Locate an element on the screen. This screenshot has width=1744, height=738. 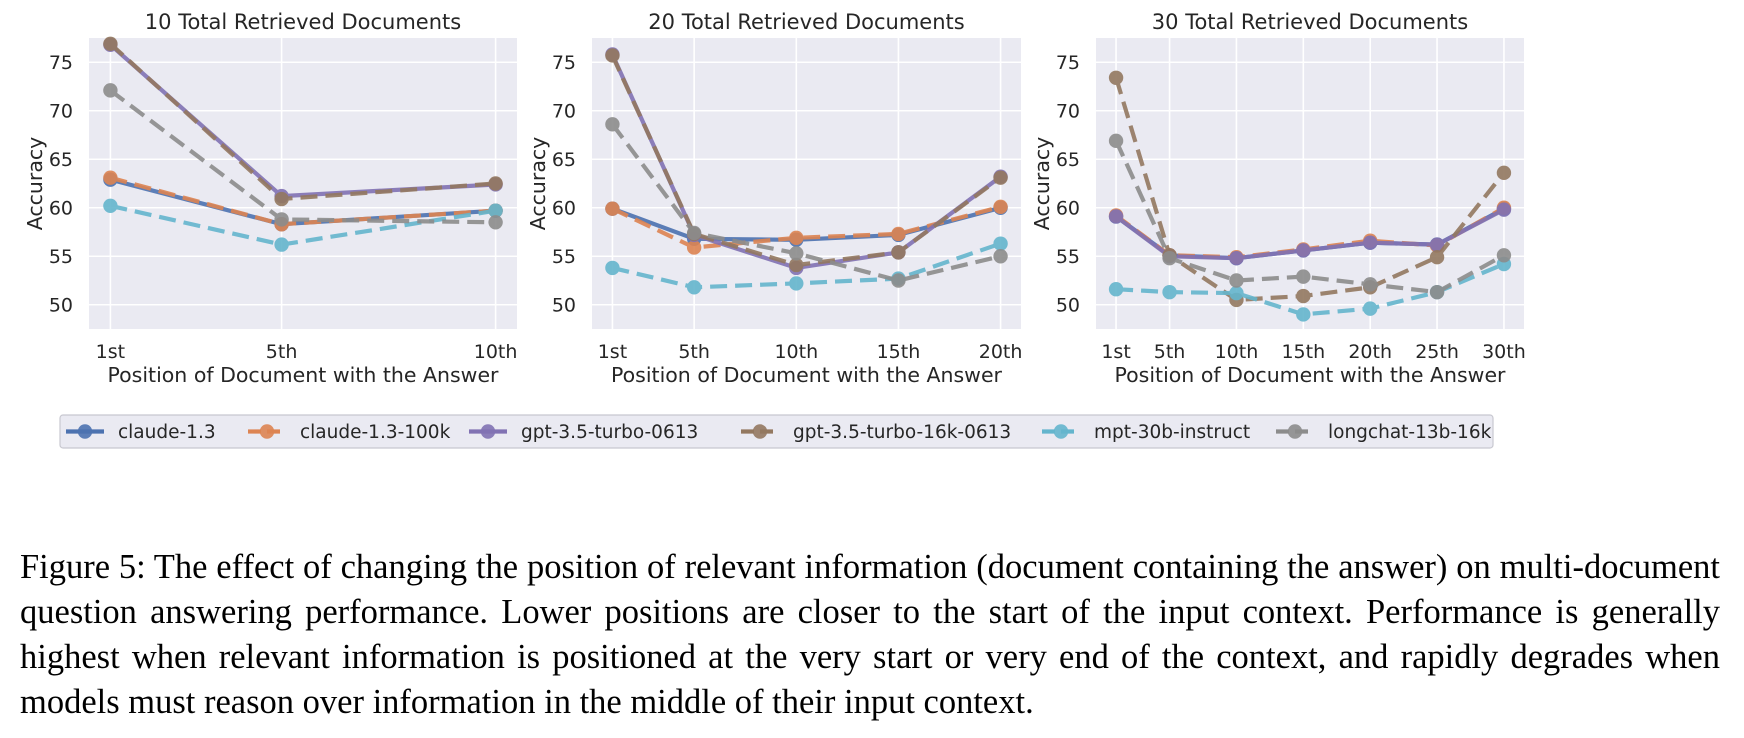
chart-title: 20 Total Retrieved Documents is located at coordinates (806, 22).